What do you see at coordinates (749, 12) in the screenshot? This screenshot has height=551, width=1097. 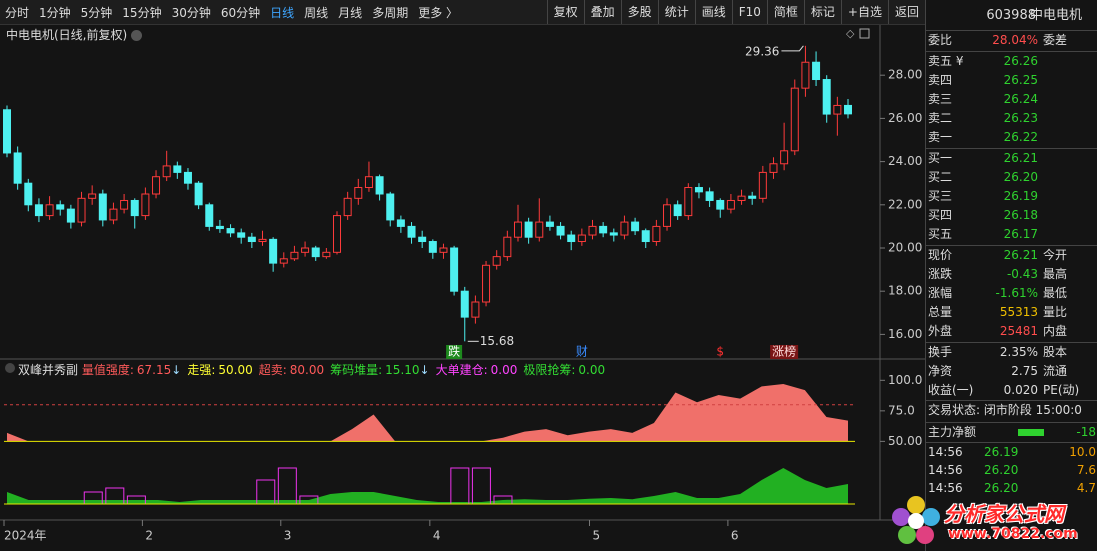 I see `toolbar-button: F10` at bounding box center [749, 12].